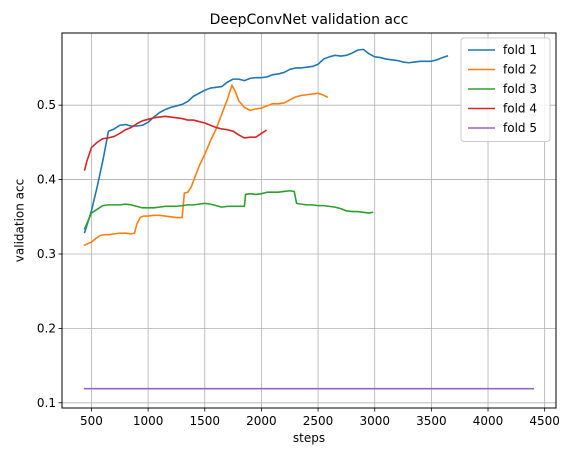 The image size is (573, 455). Describe the element at coordinates (91, 421) in the screenshot. I see `x-tick-label: 500` at that location.